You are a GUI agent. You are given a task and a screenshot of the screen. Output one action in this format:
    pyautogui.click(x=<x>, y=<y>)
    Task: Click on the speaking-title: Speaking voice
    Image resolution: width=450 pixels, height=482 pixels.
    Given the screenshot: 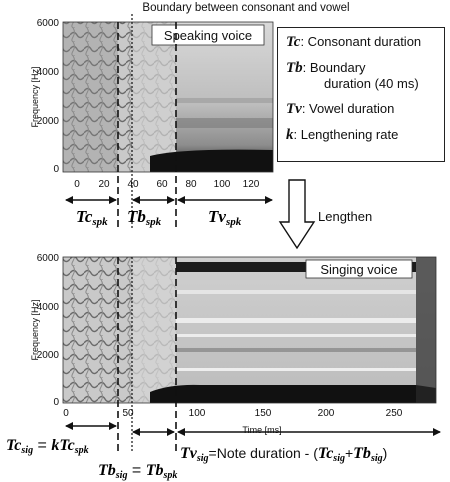 What is the action you would take?
    pyautogui.click(x=208, y=35)
    